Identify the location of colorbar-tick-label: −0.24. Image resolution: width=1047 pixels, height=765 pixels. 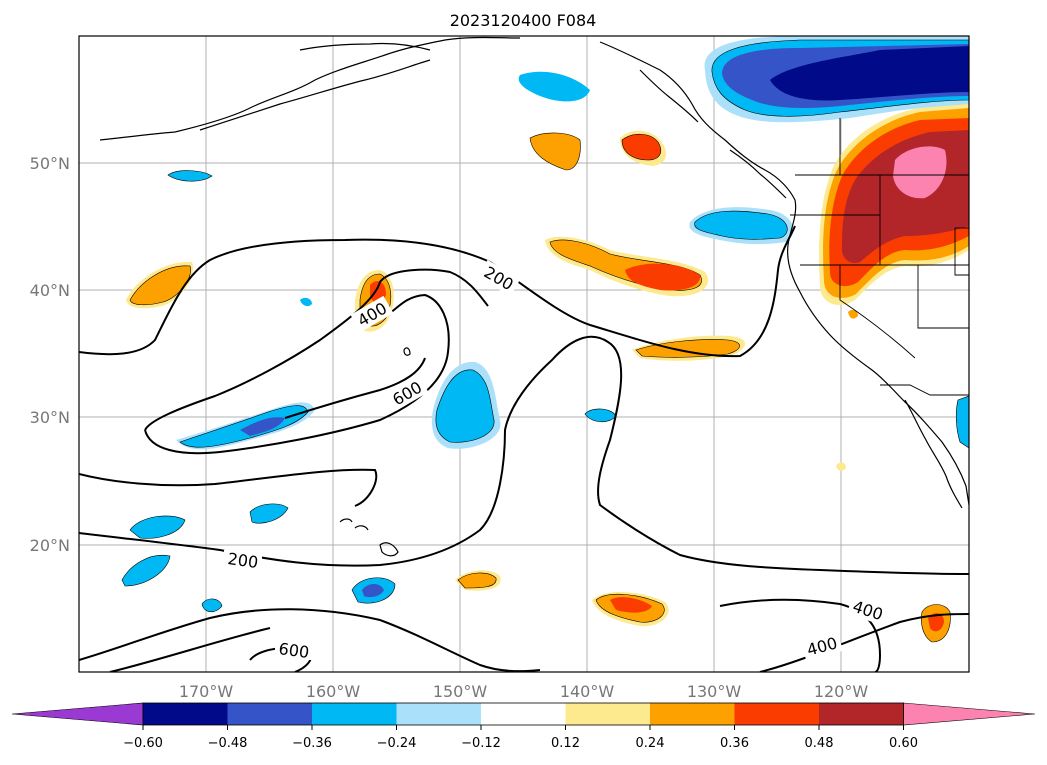
(397, 743).